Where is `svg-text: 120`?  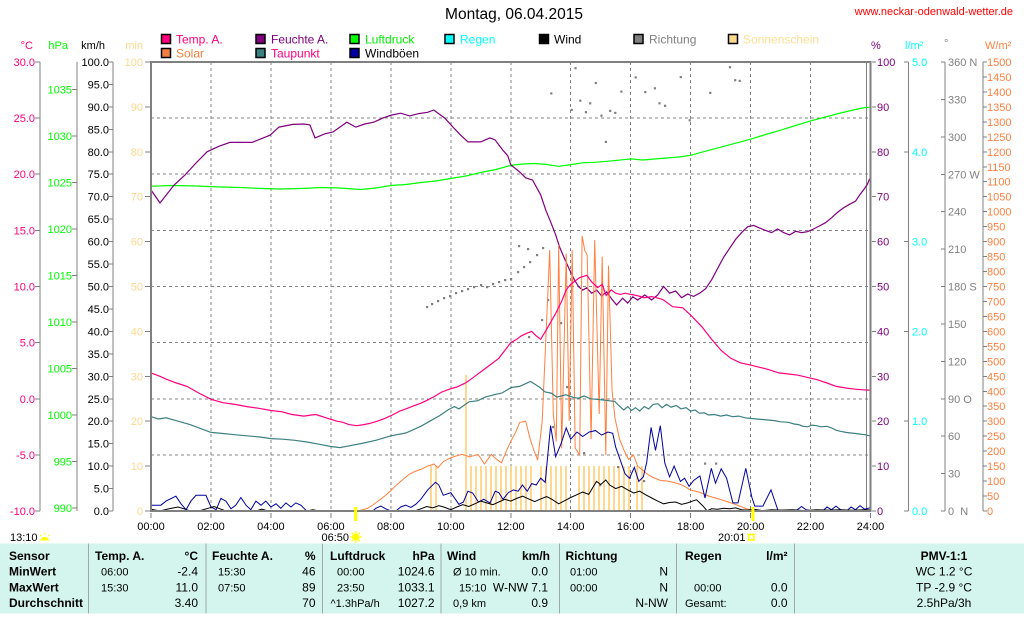
svg-text: 120 is located at coordinates (957, 362).